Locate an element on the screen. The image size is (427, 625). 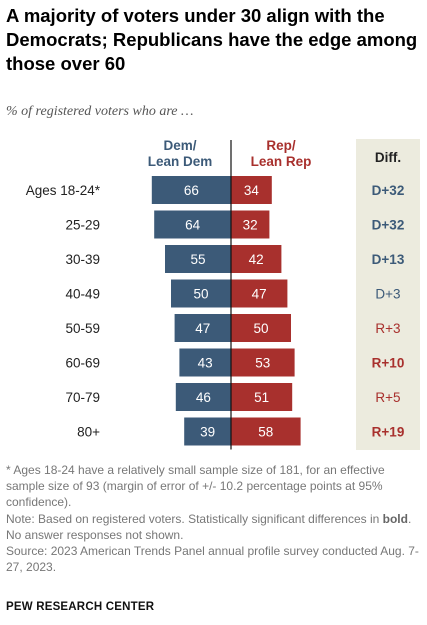
dem-header-line1: Dem/ is located at coordinates (180, 145).